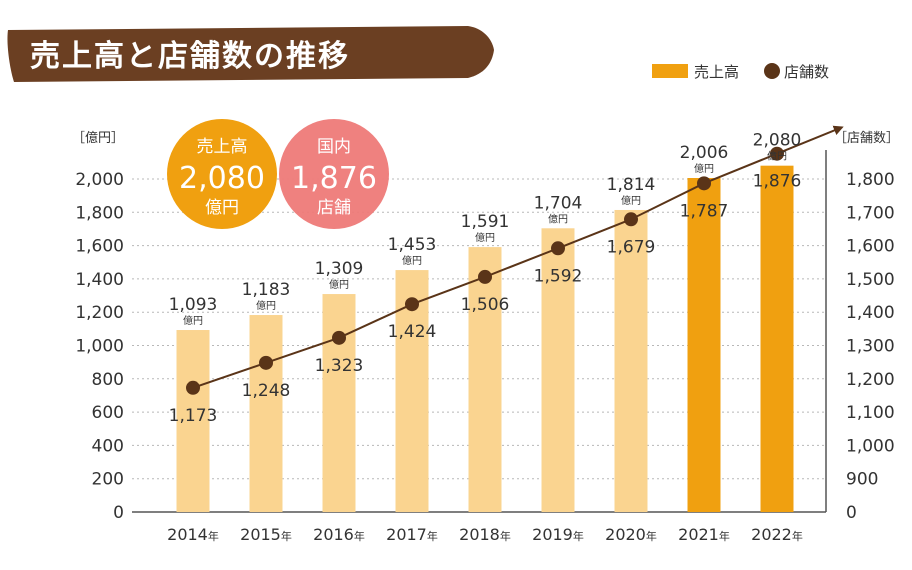  I want to click on left-tick-label: 1,200, so click(99, 313).